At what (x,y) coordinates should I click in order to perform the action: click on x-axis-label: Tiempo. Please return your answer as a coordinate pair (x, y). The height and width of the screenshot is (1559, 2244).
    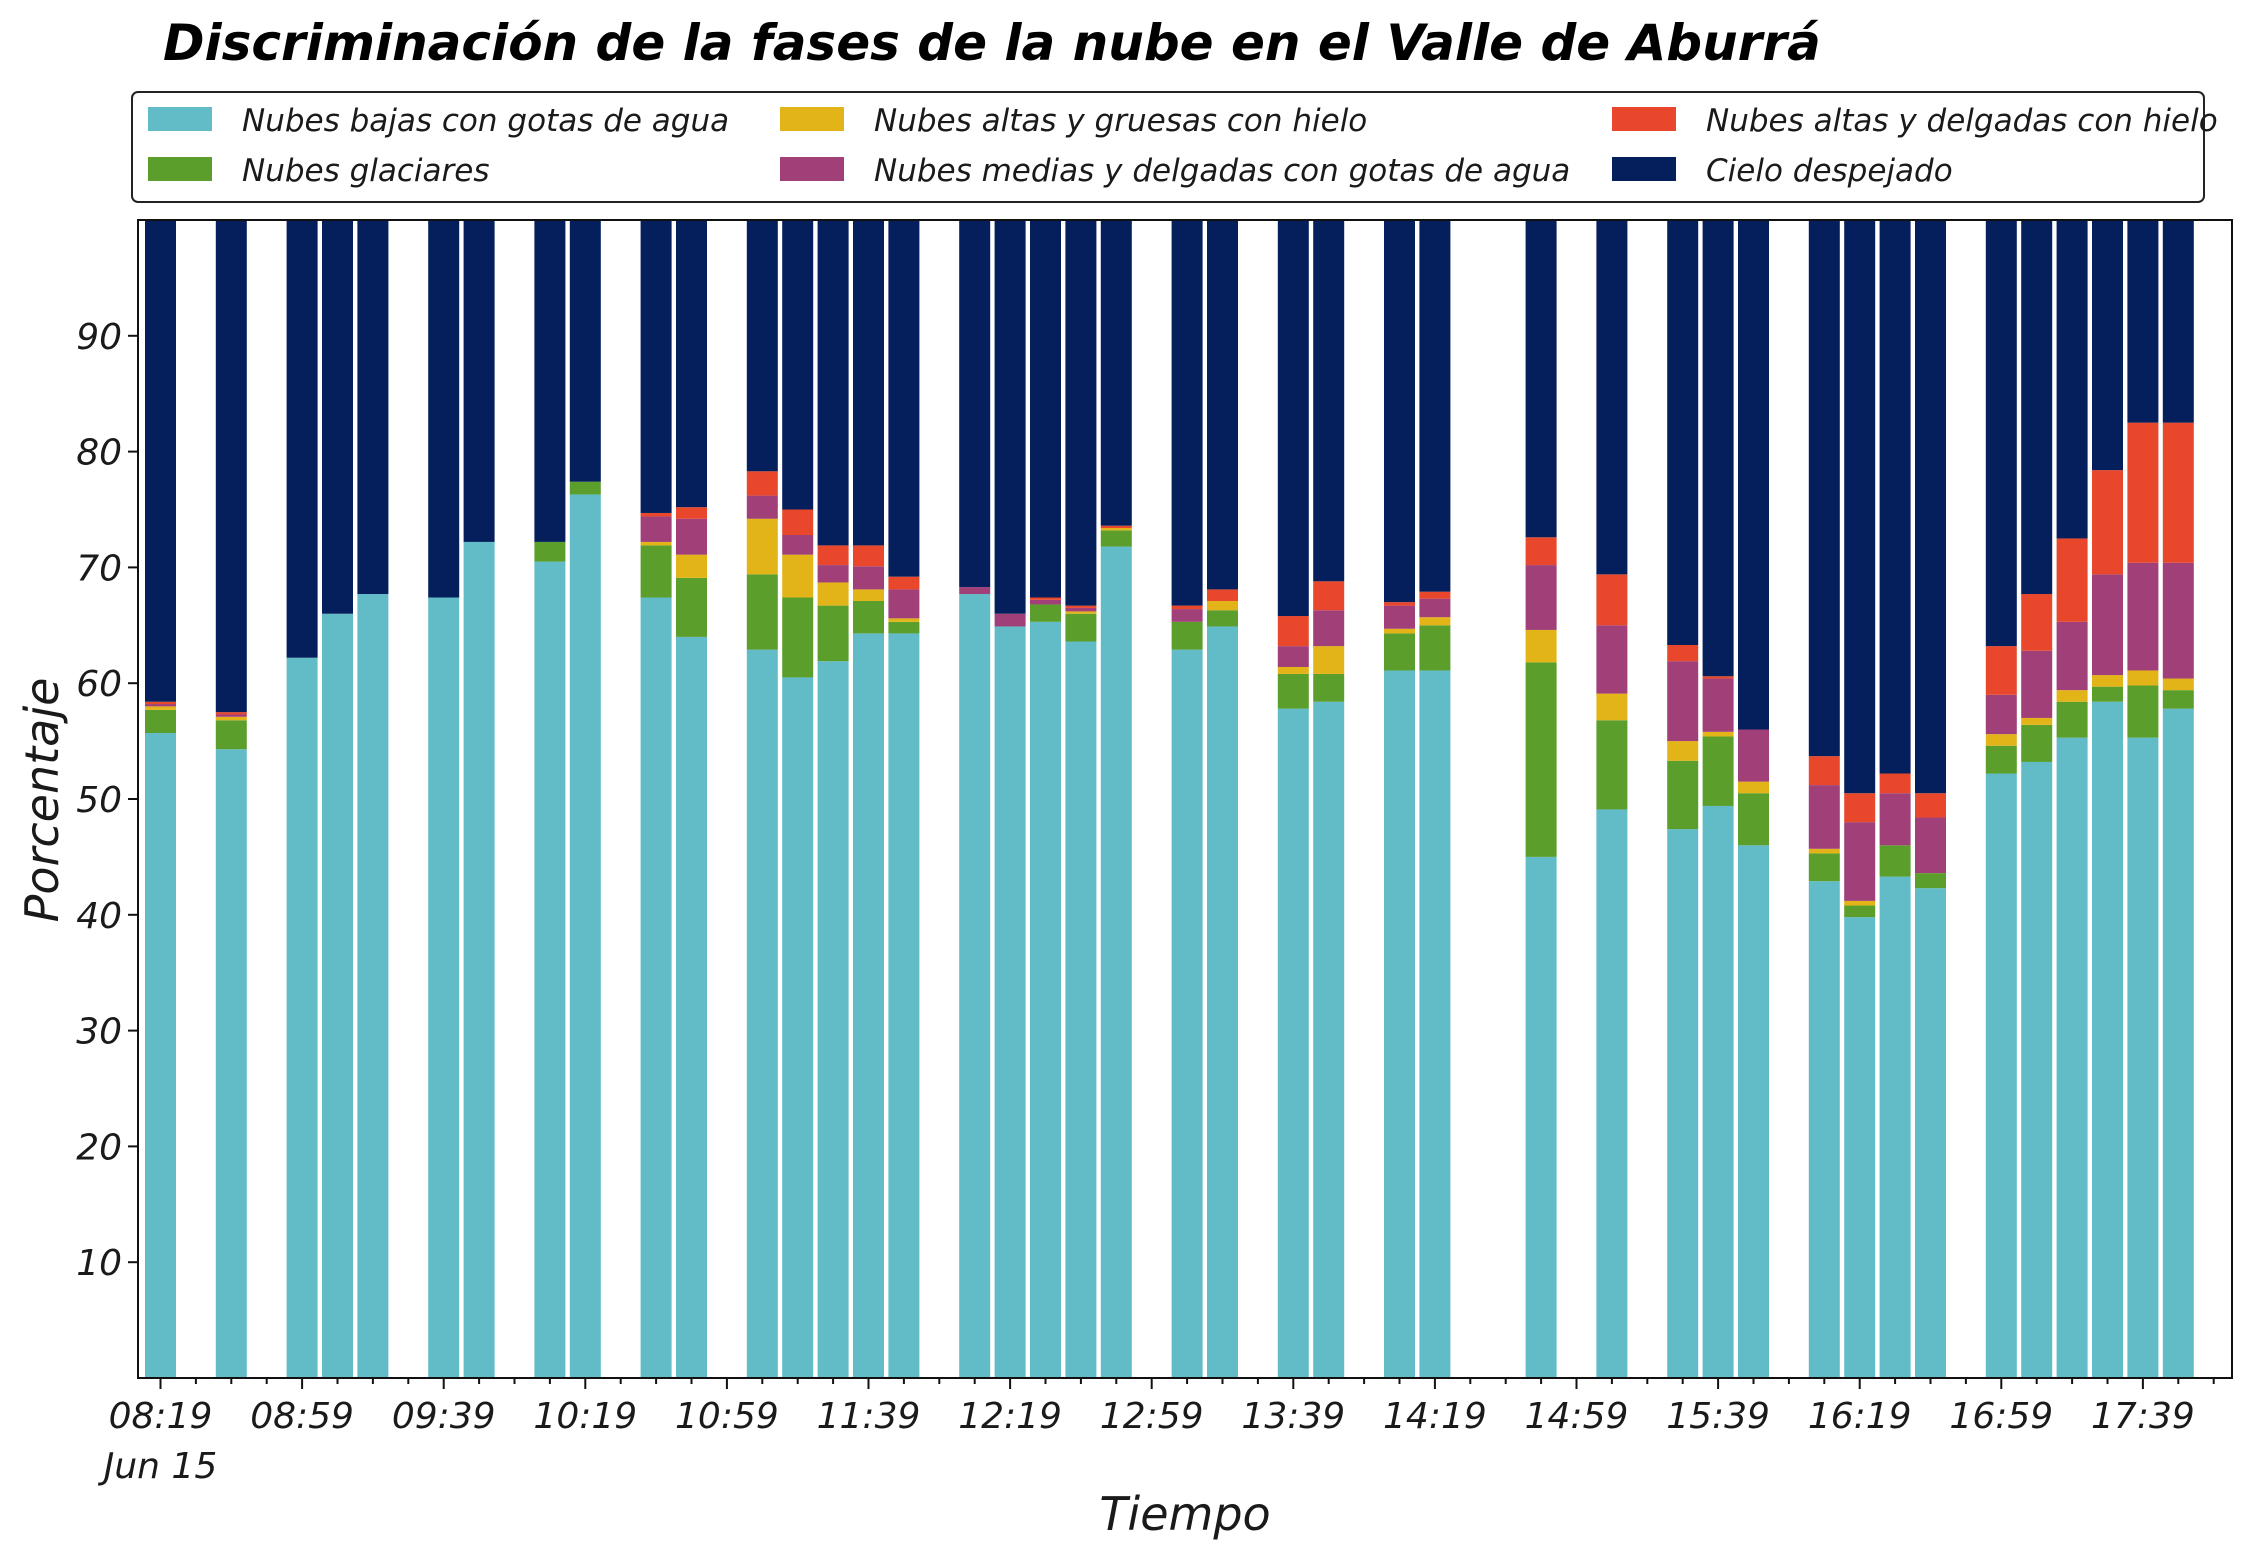
    Looking at the image, I should click on (1184, 1514).